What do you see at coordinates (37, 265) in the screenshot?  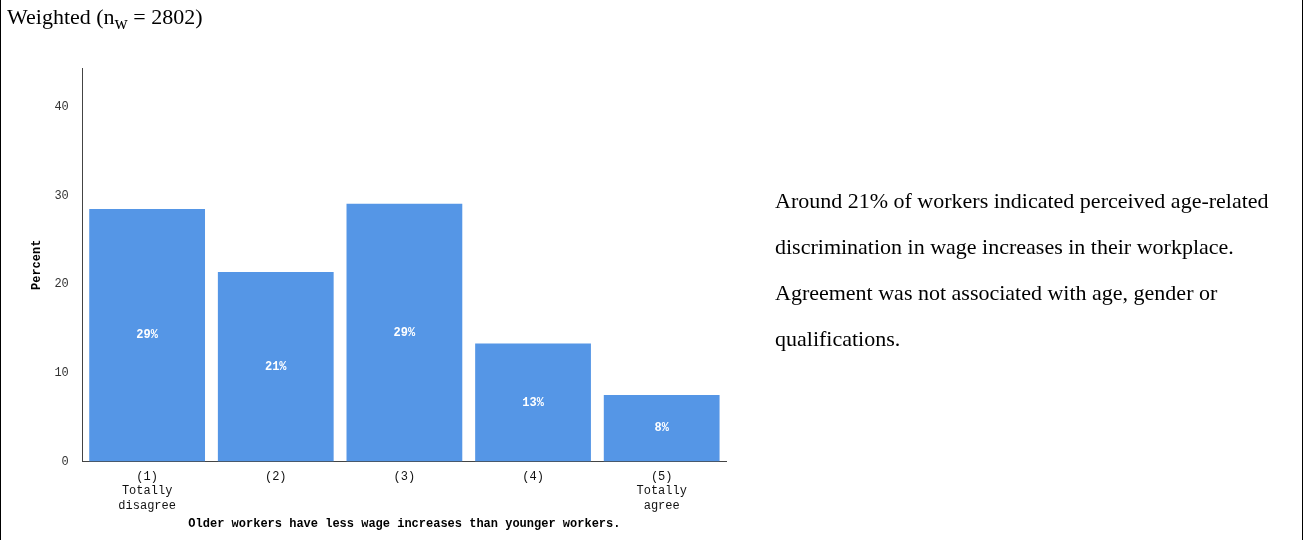 I see `y-axis-title: Percent` at bounding box center [37, 265].